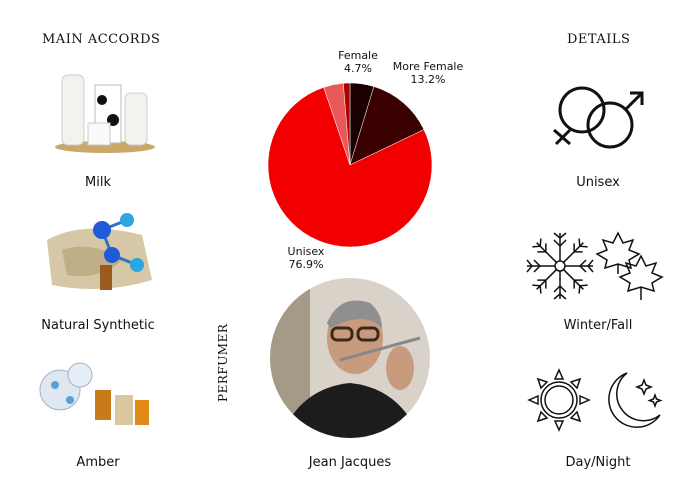 This screenshot has height=500, width=700. Describe the element at coordinates (350, 358) in the screenshot. I see `perfumer-photo` at that location.